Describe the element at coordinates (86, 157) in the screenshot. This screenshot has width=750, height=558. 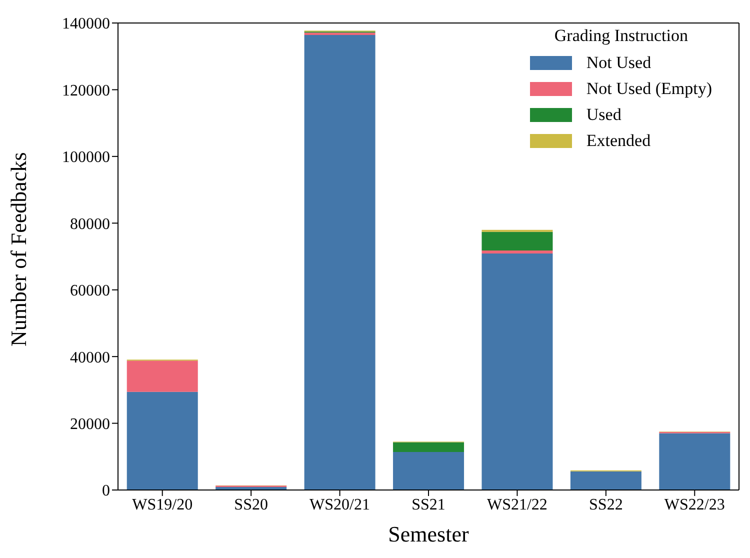
I see `y-tick-label: 100000` at that location.